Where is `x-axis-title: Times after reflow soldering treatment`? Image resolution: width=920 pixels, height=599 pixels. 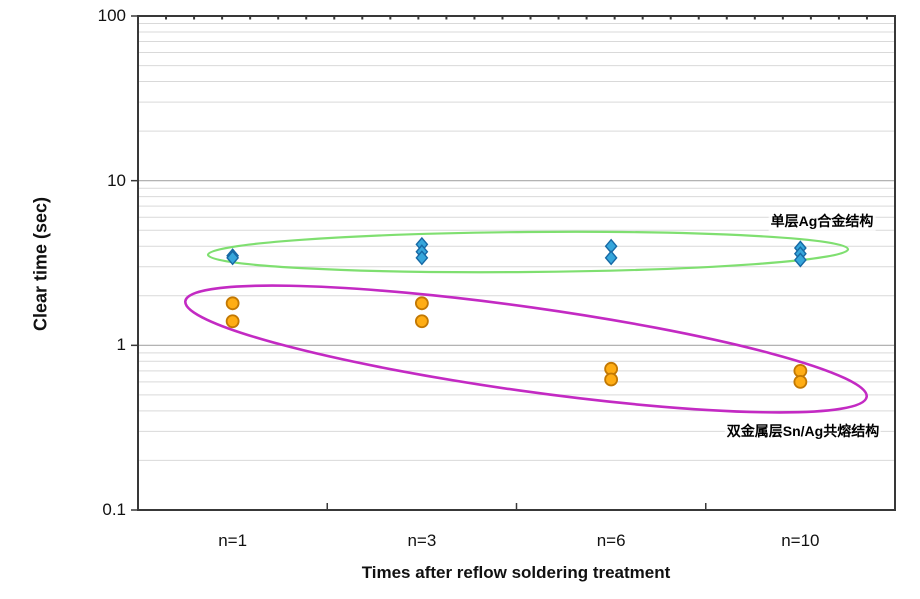
x-axis-title: Times after reflow soldering treatment is located at coordinates (516, 572).